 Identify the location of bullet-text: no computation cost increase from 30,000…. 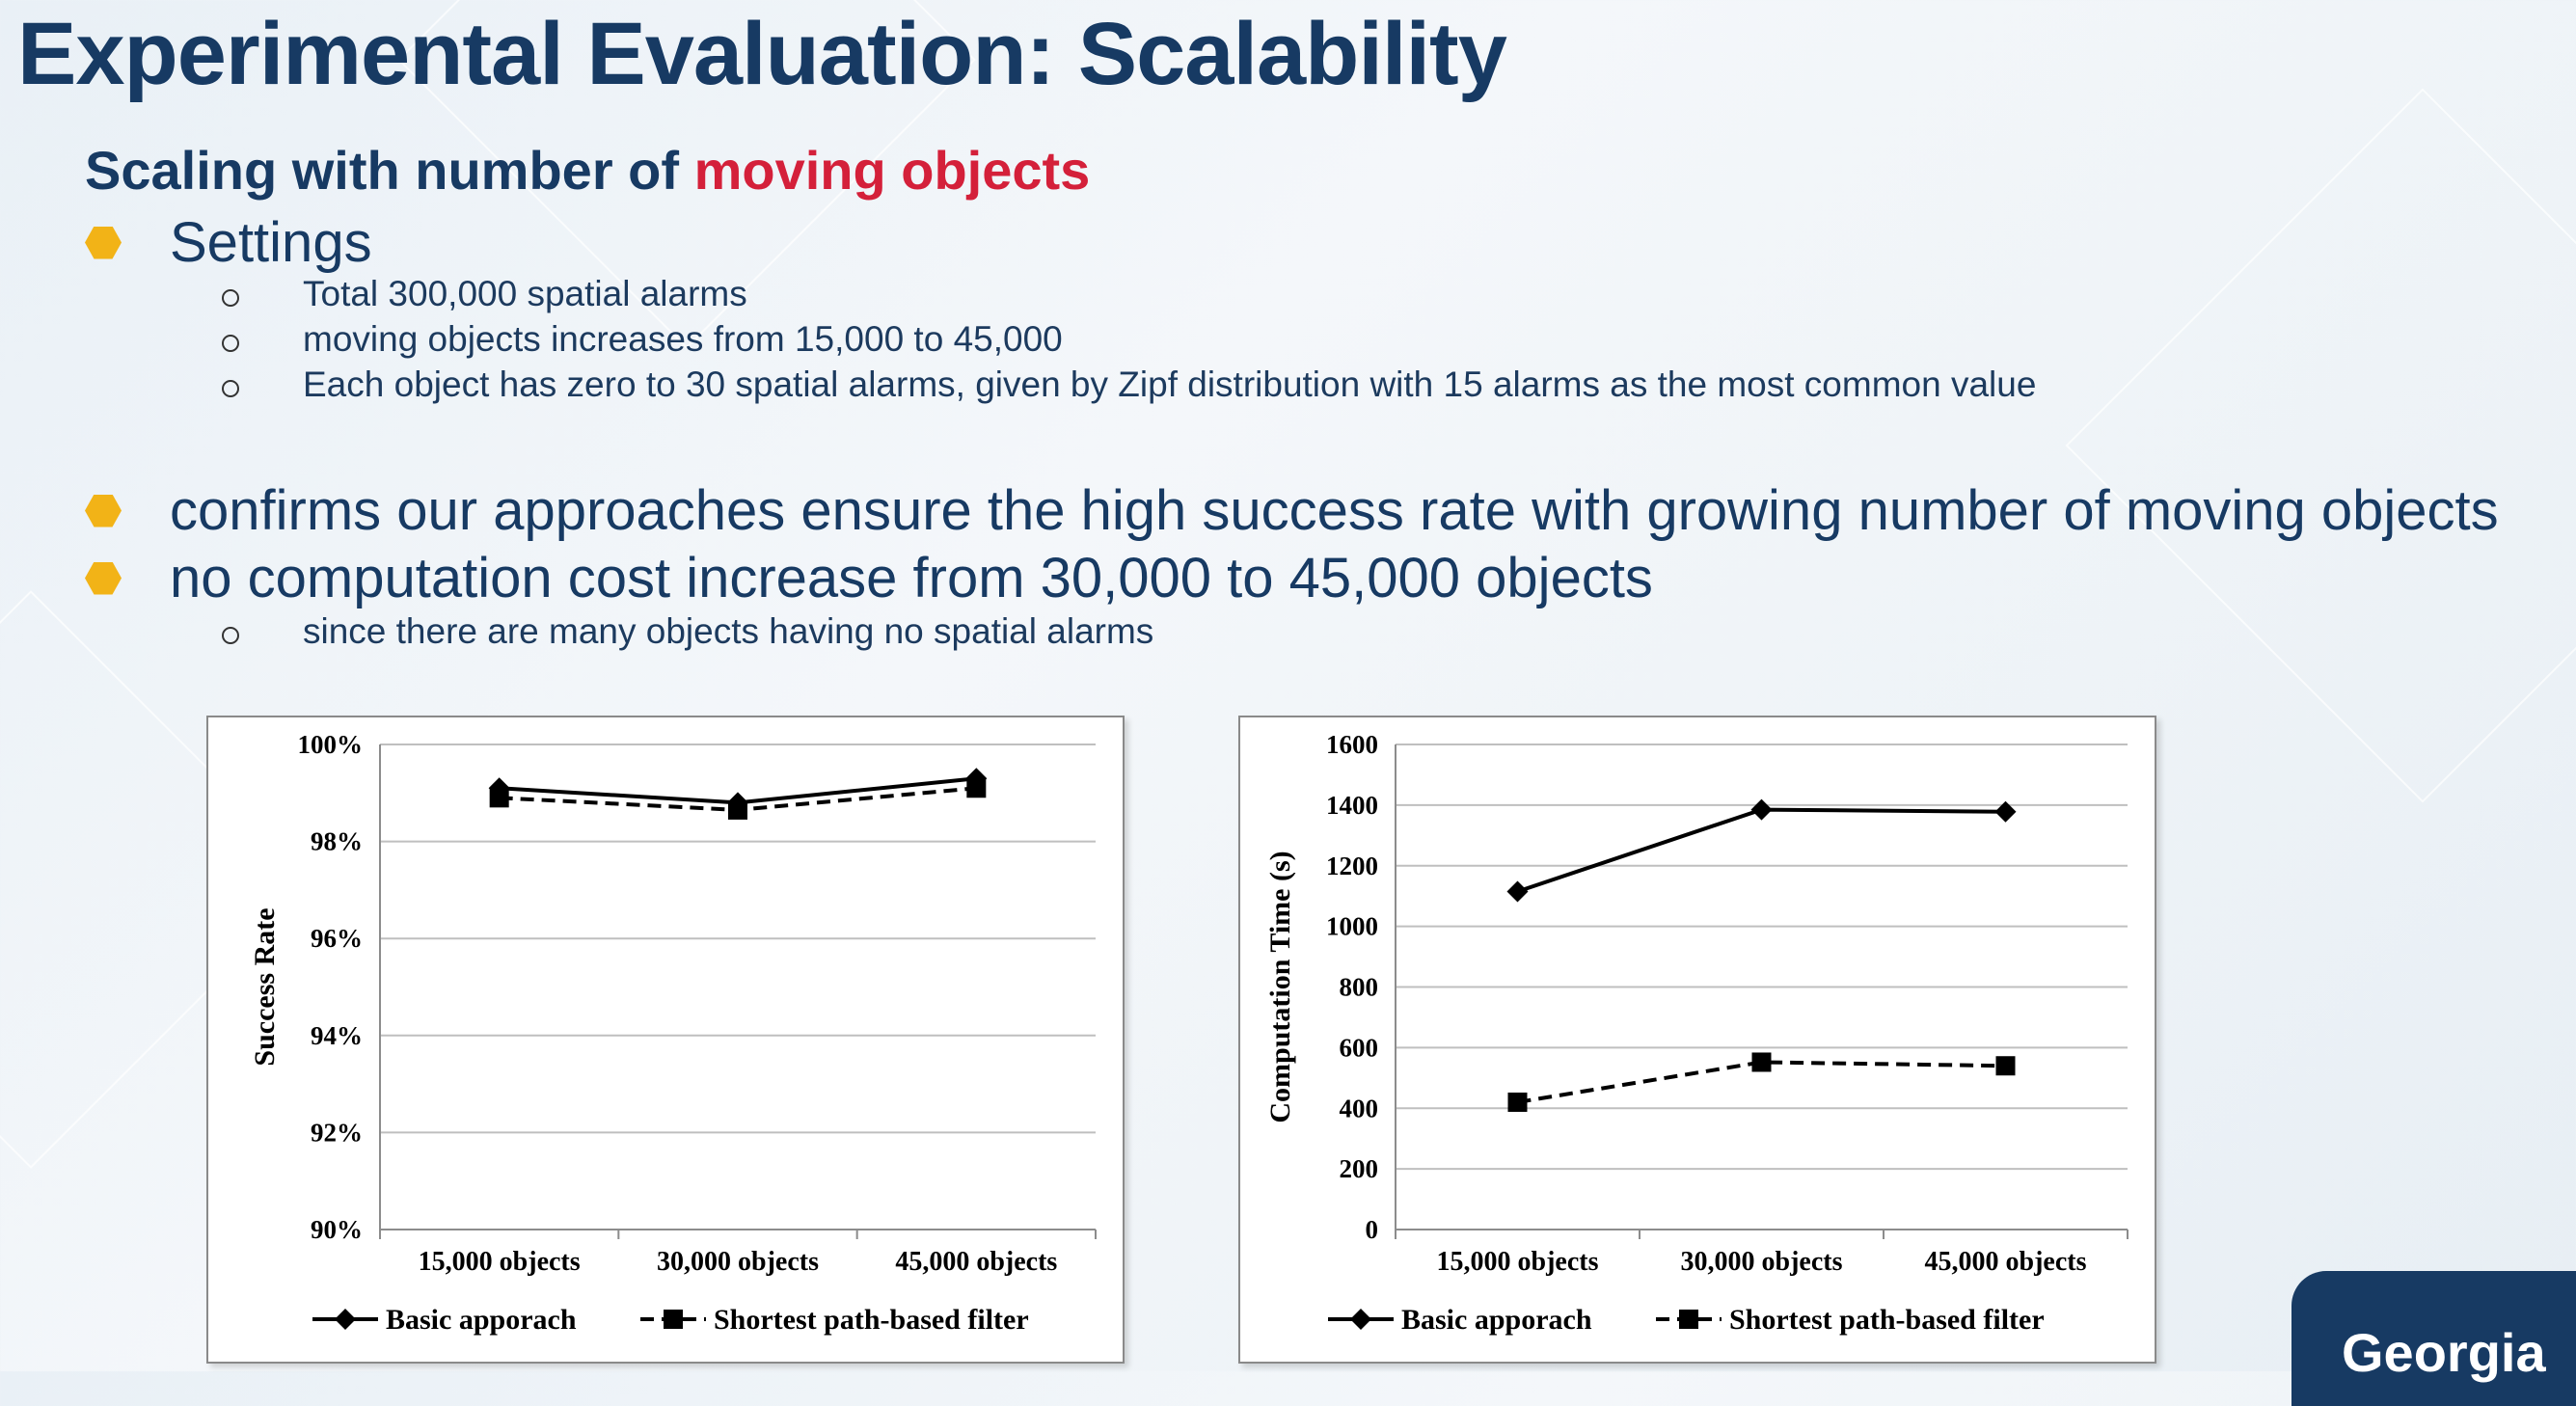
(911, 578).